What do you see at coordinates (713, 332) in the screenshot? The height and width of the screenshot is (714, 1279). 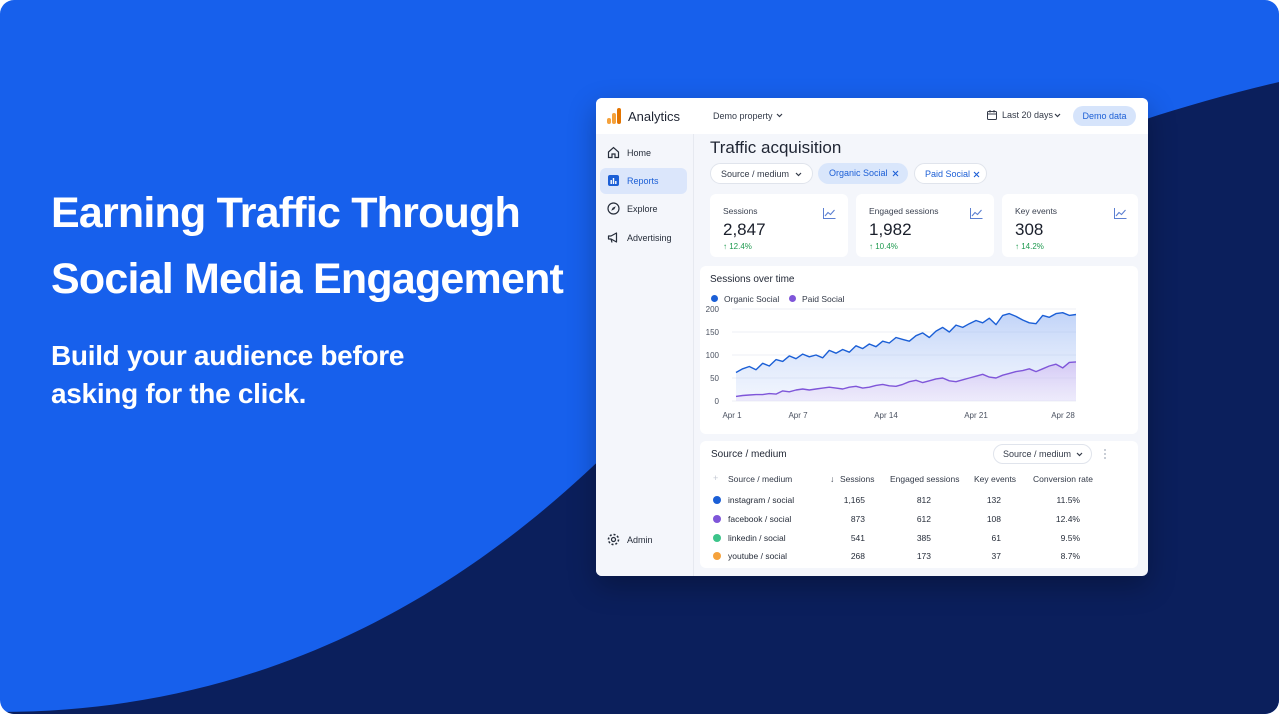 I see `y-tick-label: 150` at bounding box center [713, 332].